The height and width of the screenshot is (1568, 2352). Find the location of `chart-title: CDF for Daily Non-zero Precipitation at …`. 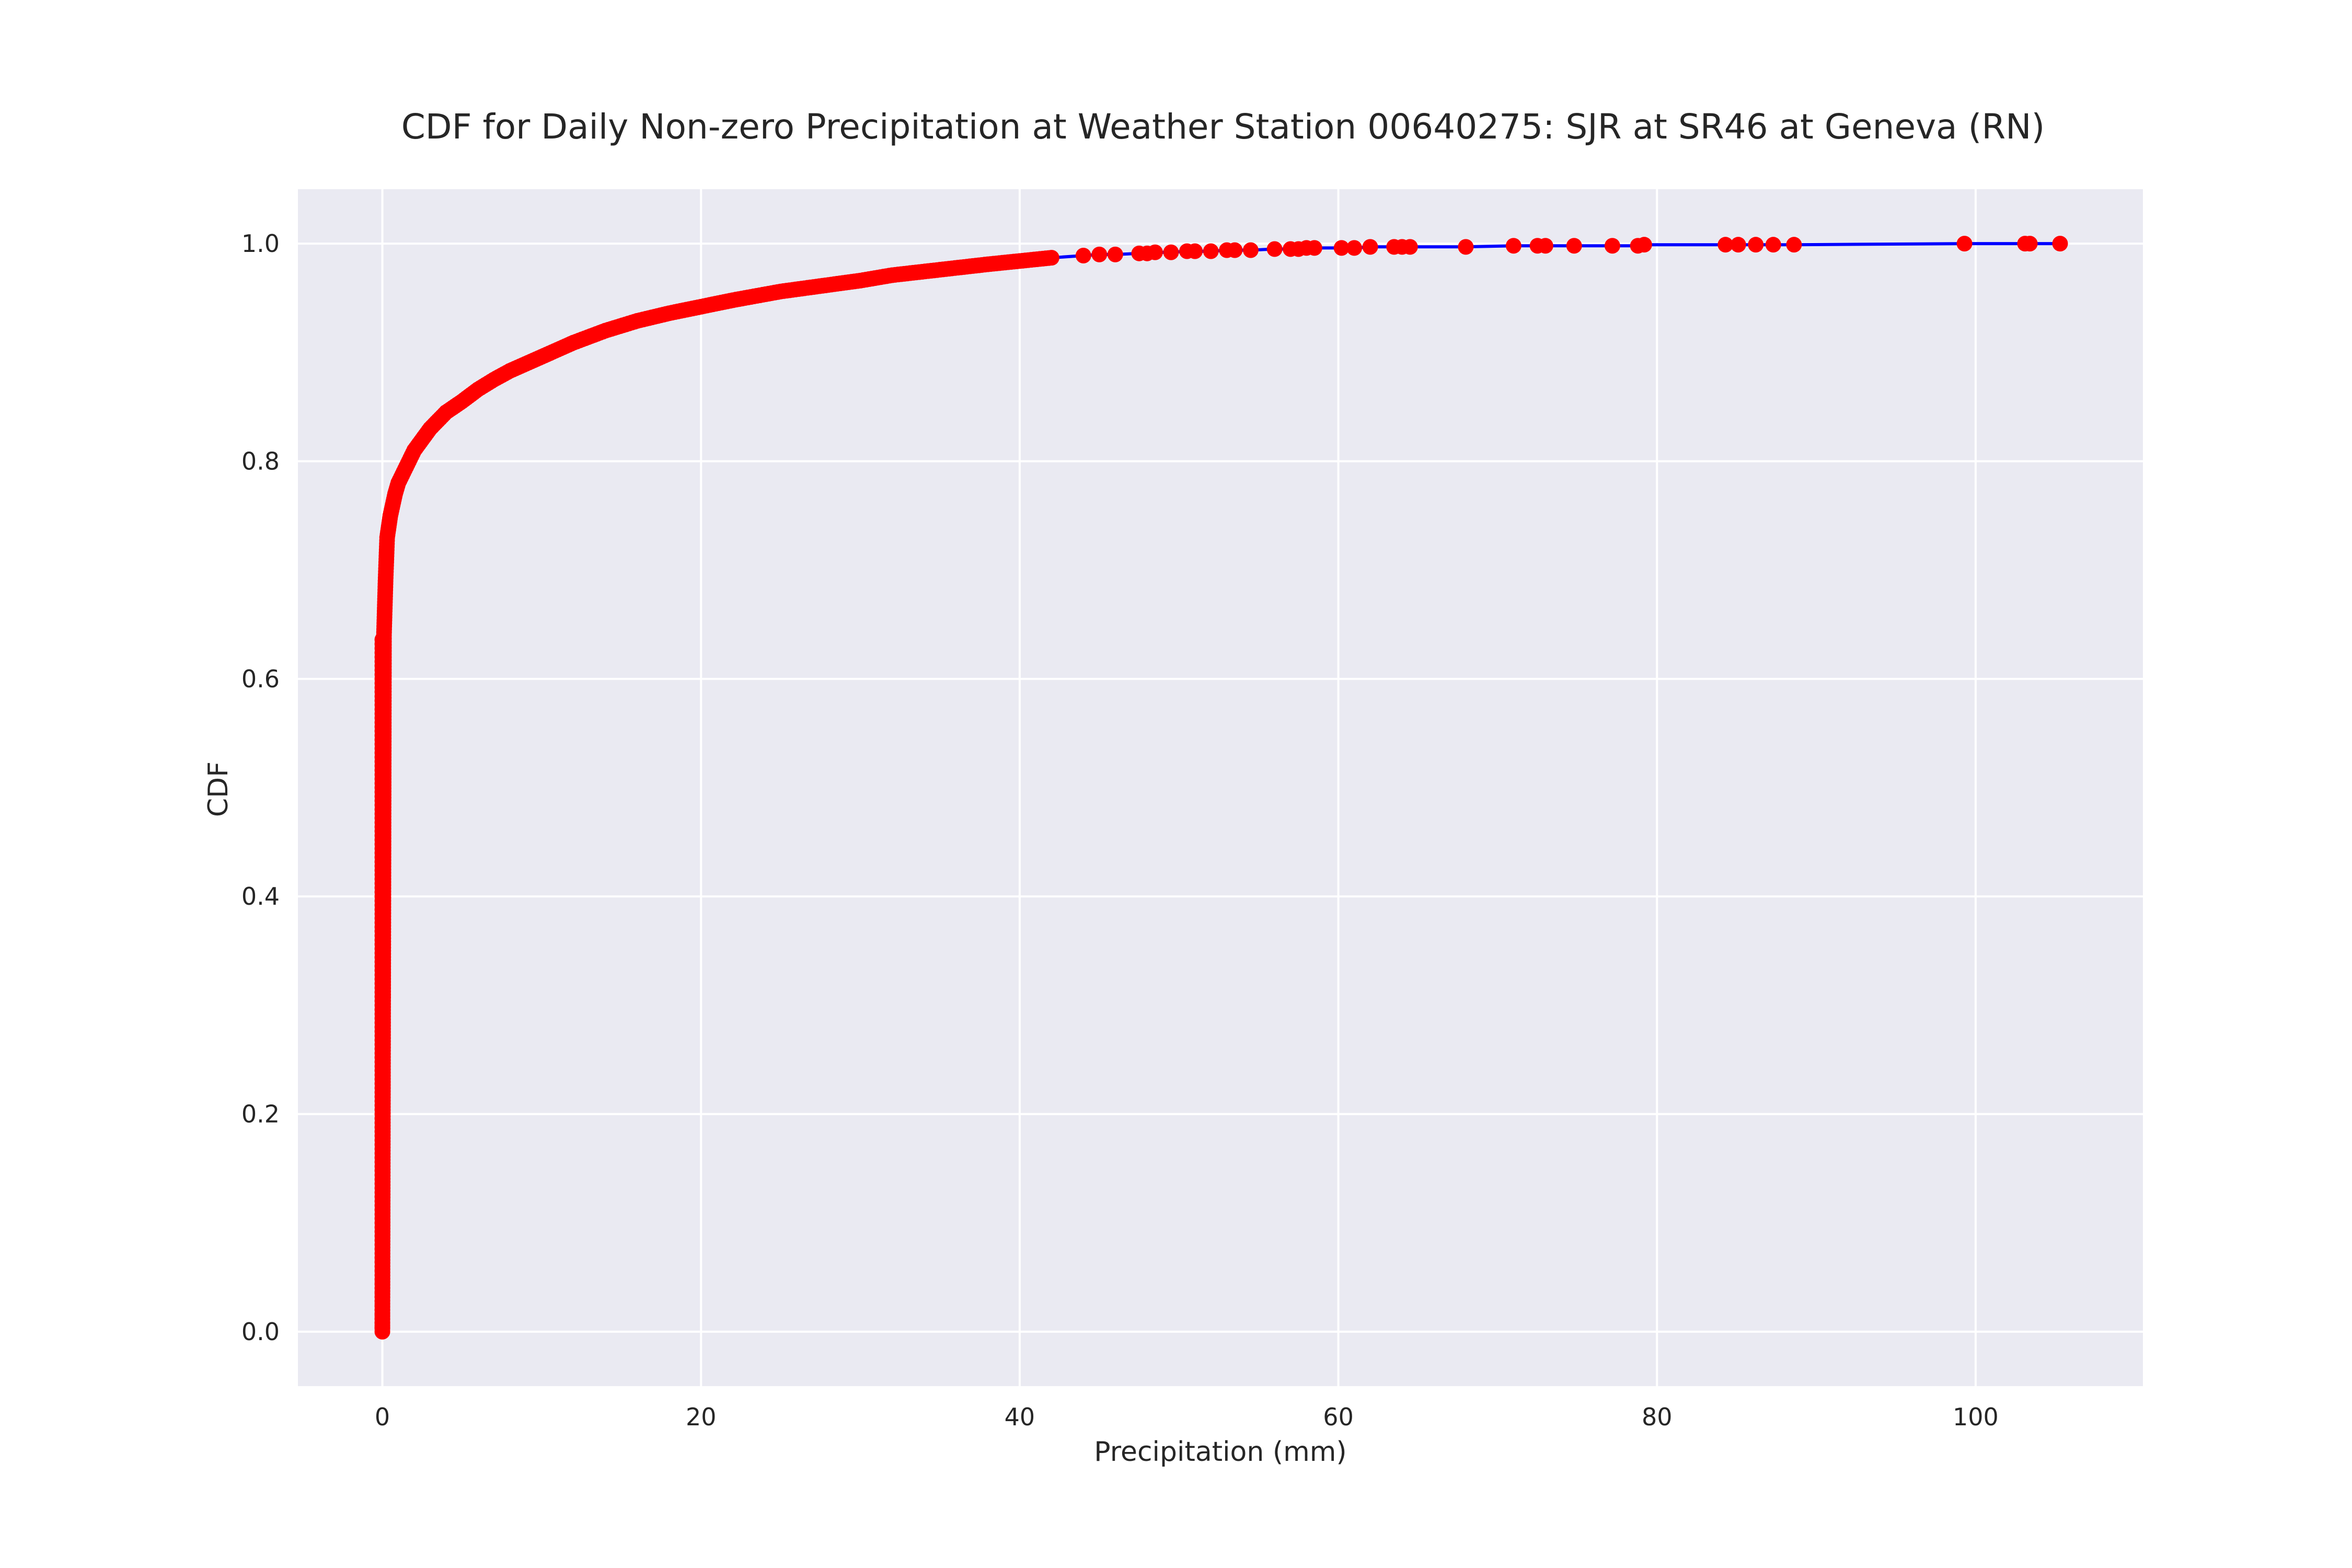

chart-title: CDF for Daily Non-zero Precipitation at … is located at coordinates (1223, 127).